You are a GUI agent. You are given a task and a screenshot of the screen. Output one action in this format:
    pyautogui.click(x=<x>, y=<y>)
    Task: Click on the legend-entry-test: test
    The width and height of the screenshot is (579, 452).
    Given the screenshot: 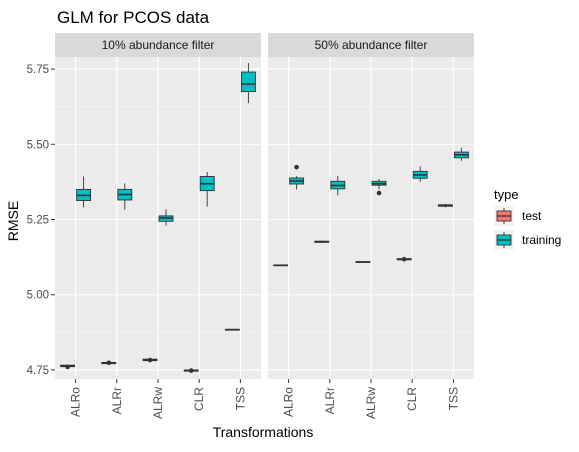 What is the action you would take?
    pyautogui.click(x=518, y=216)
    